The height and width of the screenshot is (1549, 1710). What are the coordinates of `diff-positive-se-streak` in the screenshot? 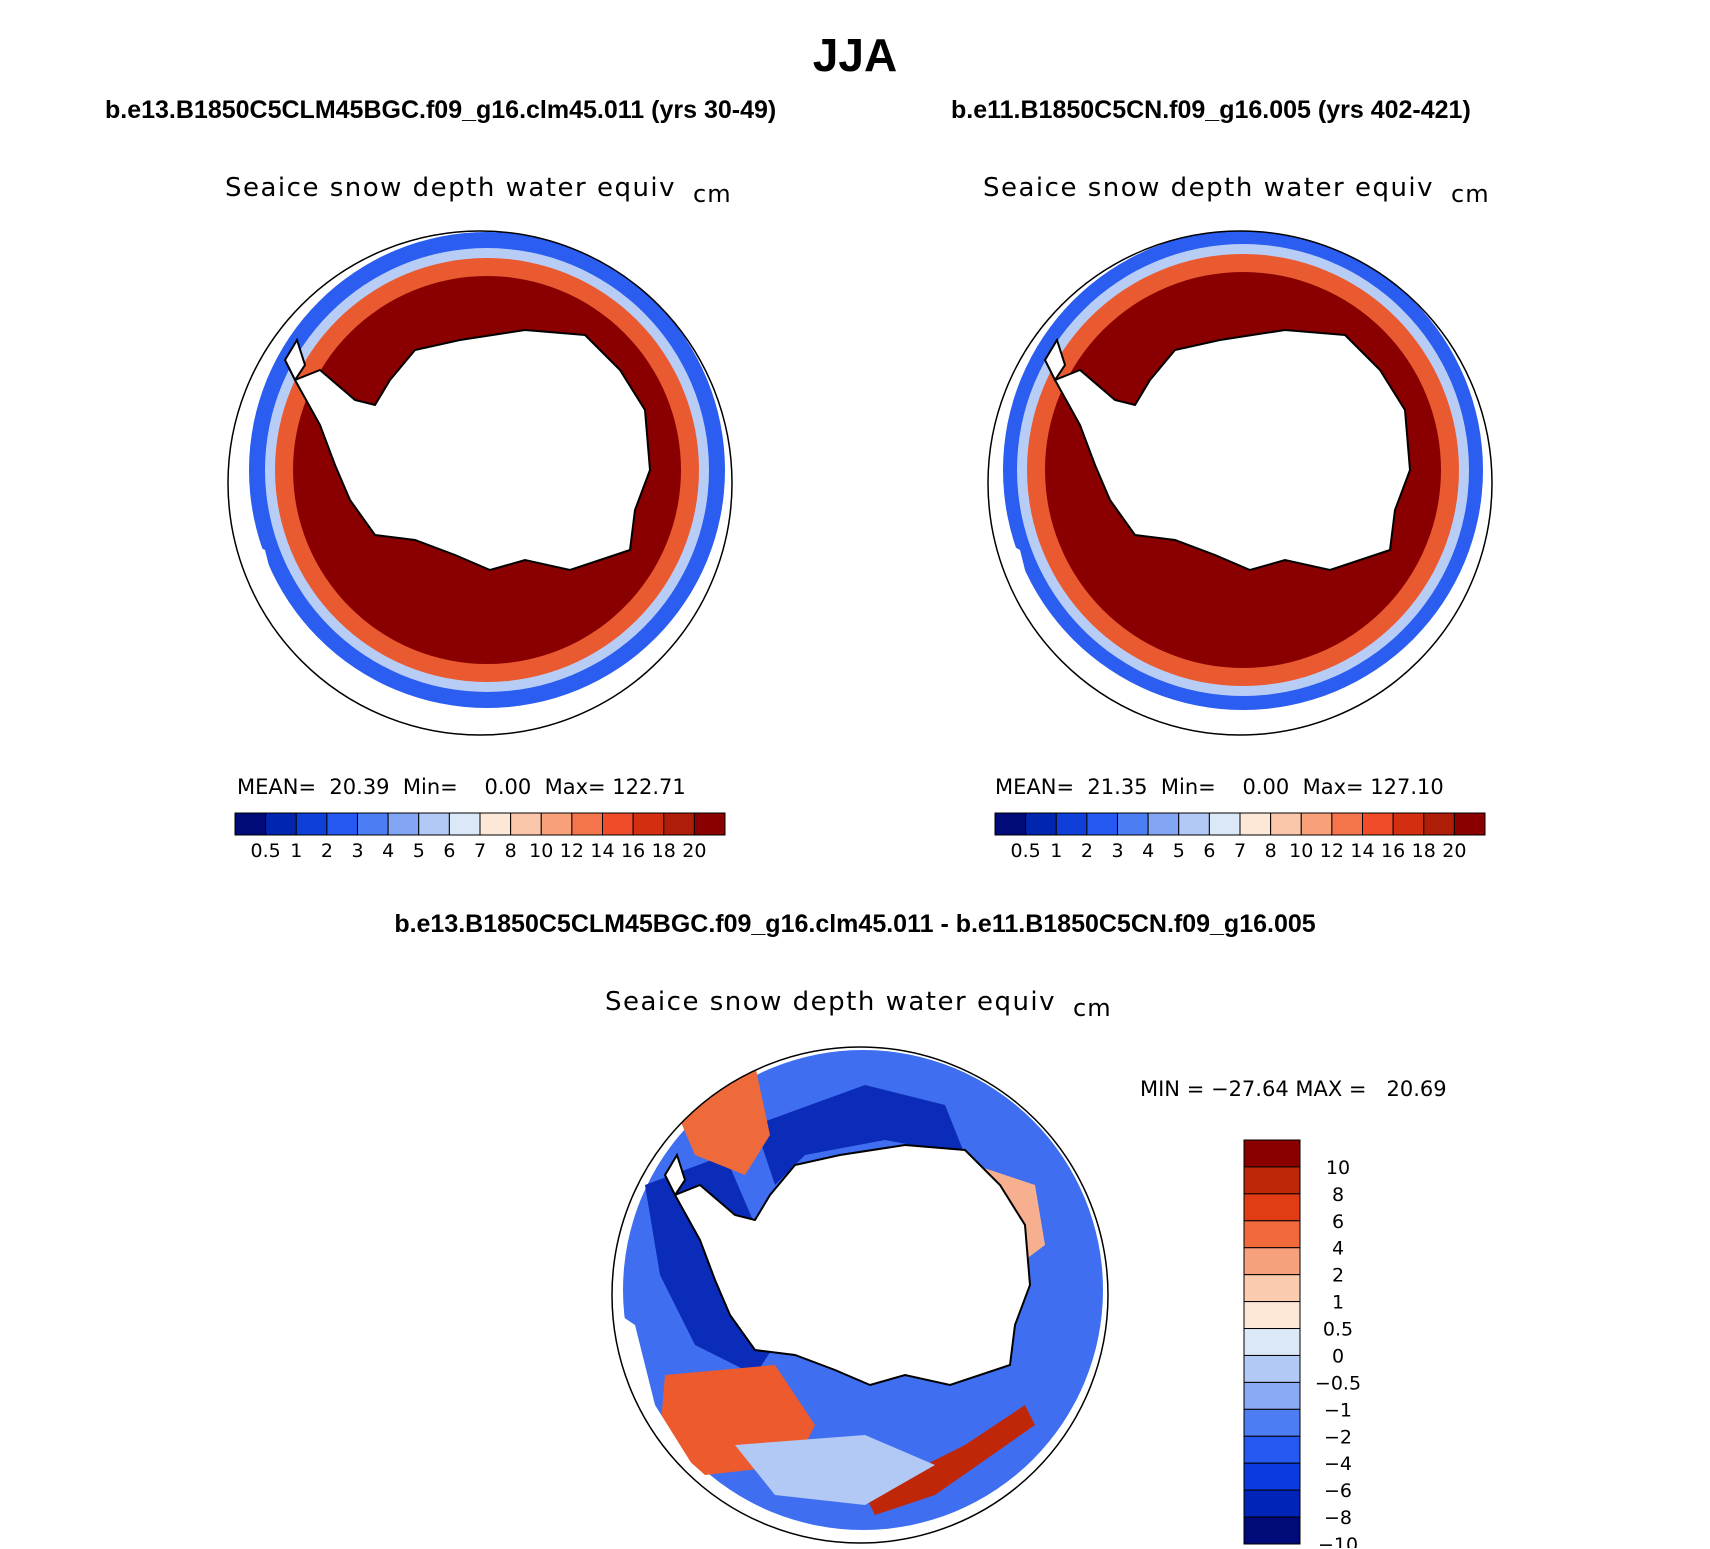 It's located at (950, 1460).